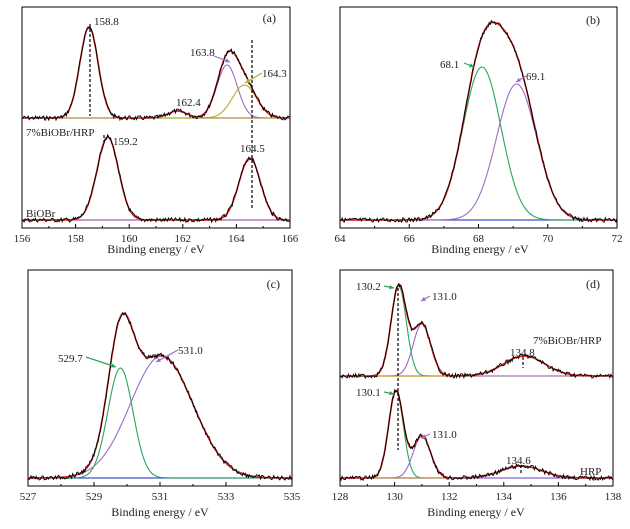  I want to click on x-tick-label: 527, so click(28, 497).